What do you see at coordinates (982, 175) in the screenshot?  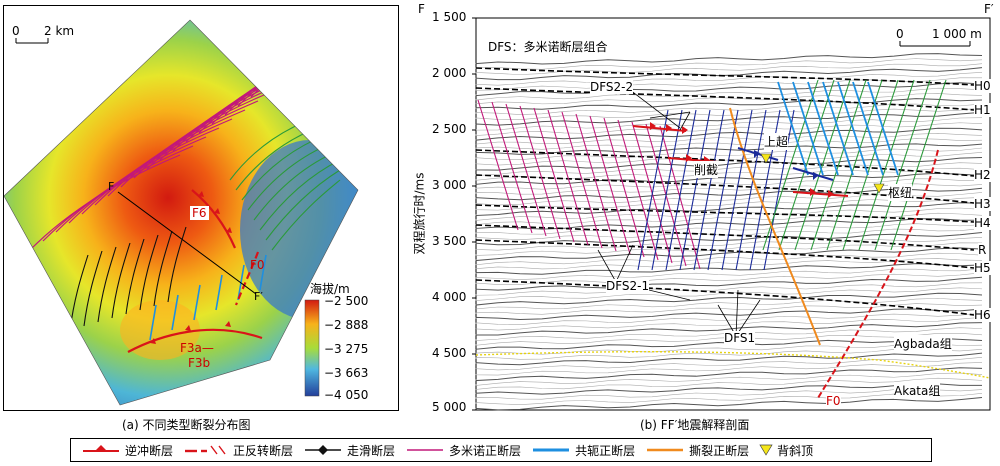 I see `horizon-label: H2` at bounding box center [982, 175].